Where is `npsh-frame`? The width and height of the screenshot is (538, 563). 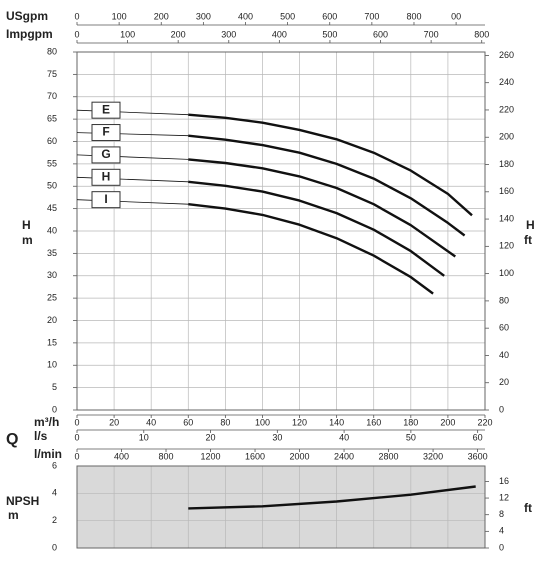
npsh-frame is located at coordinates (281, 507).